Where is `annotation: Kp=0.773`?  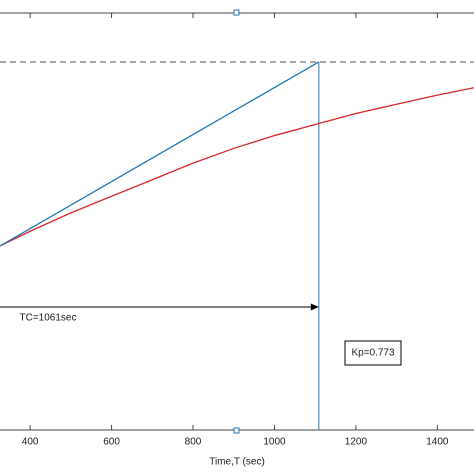 annotation: Kp=0.773 is located at coordinates (373, 353).